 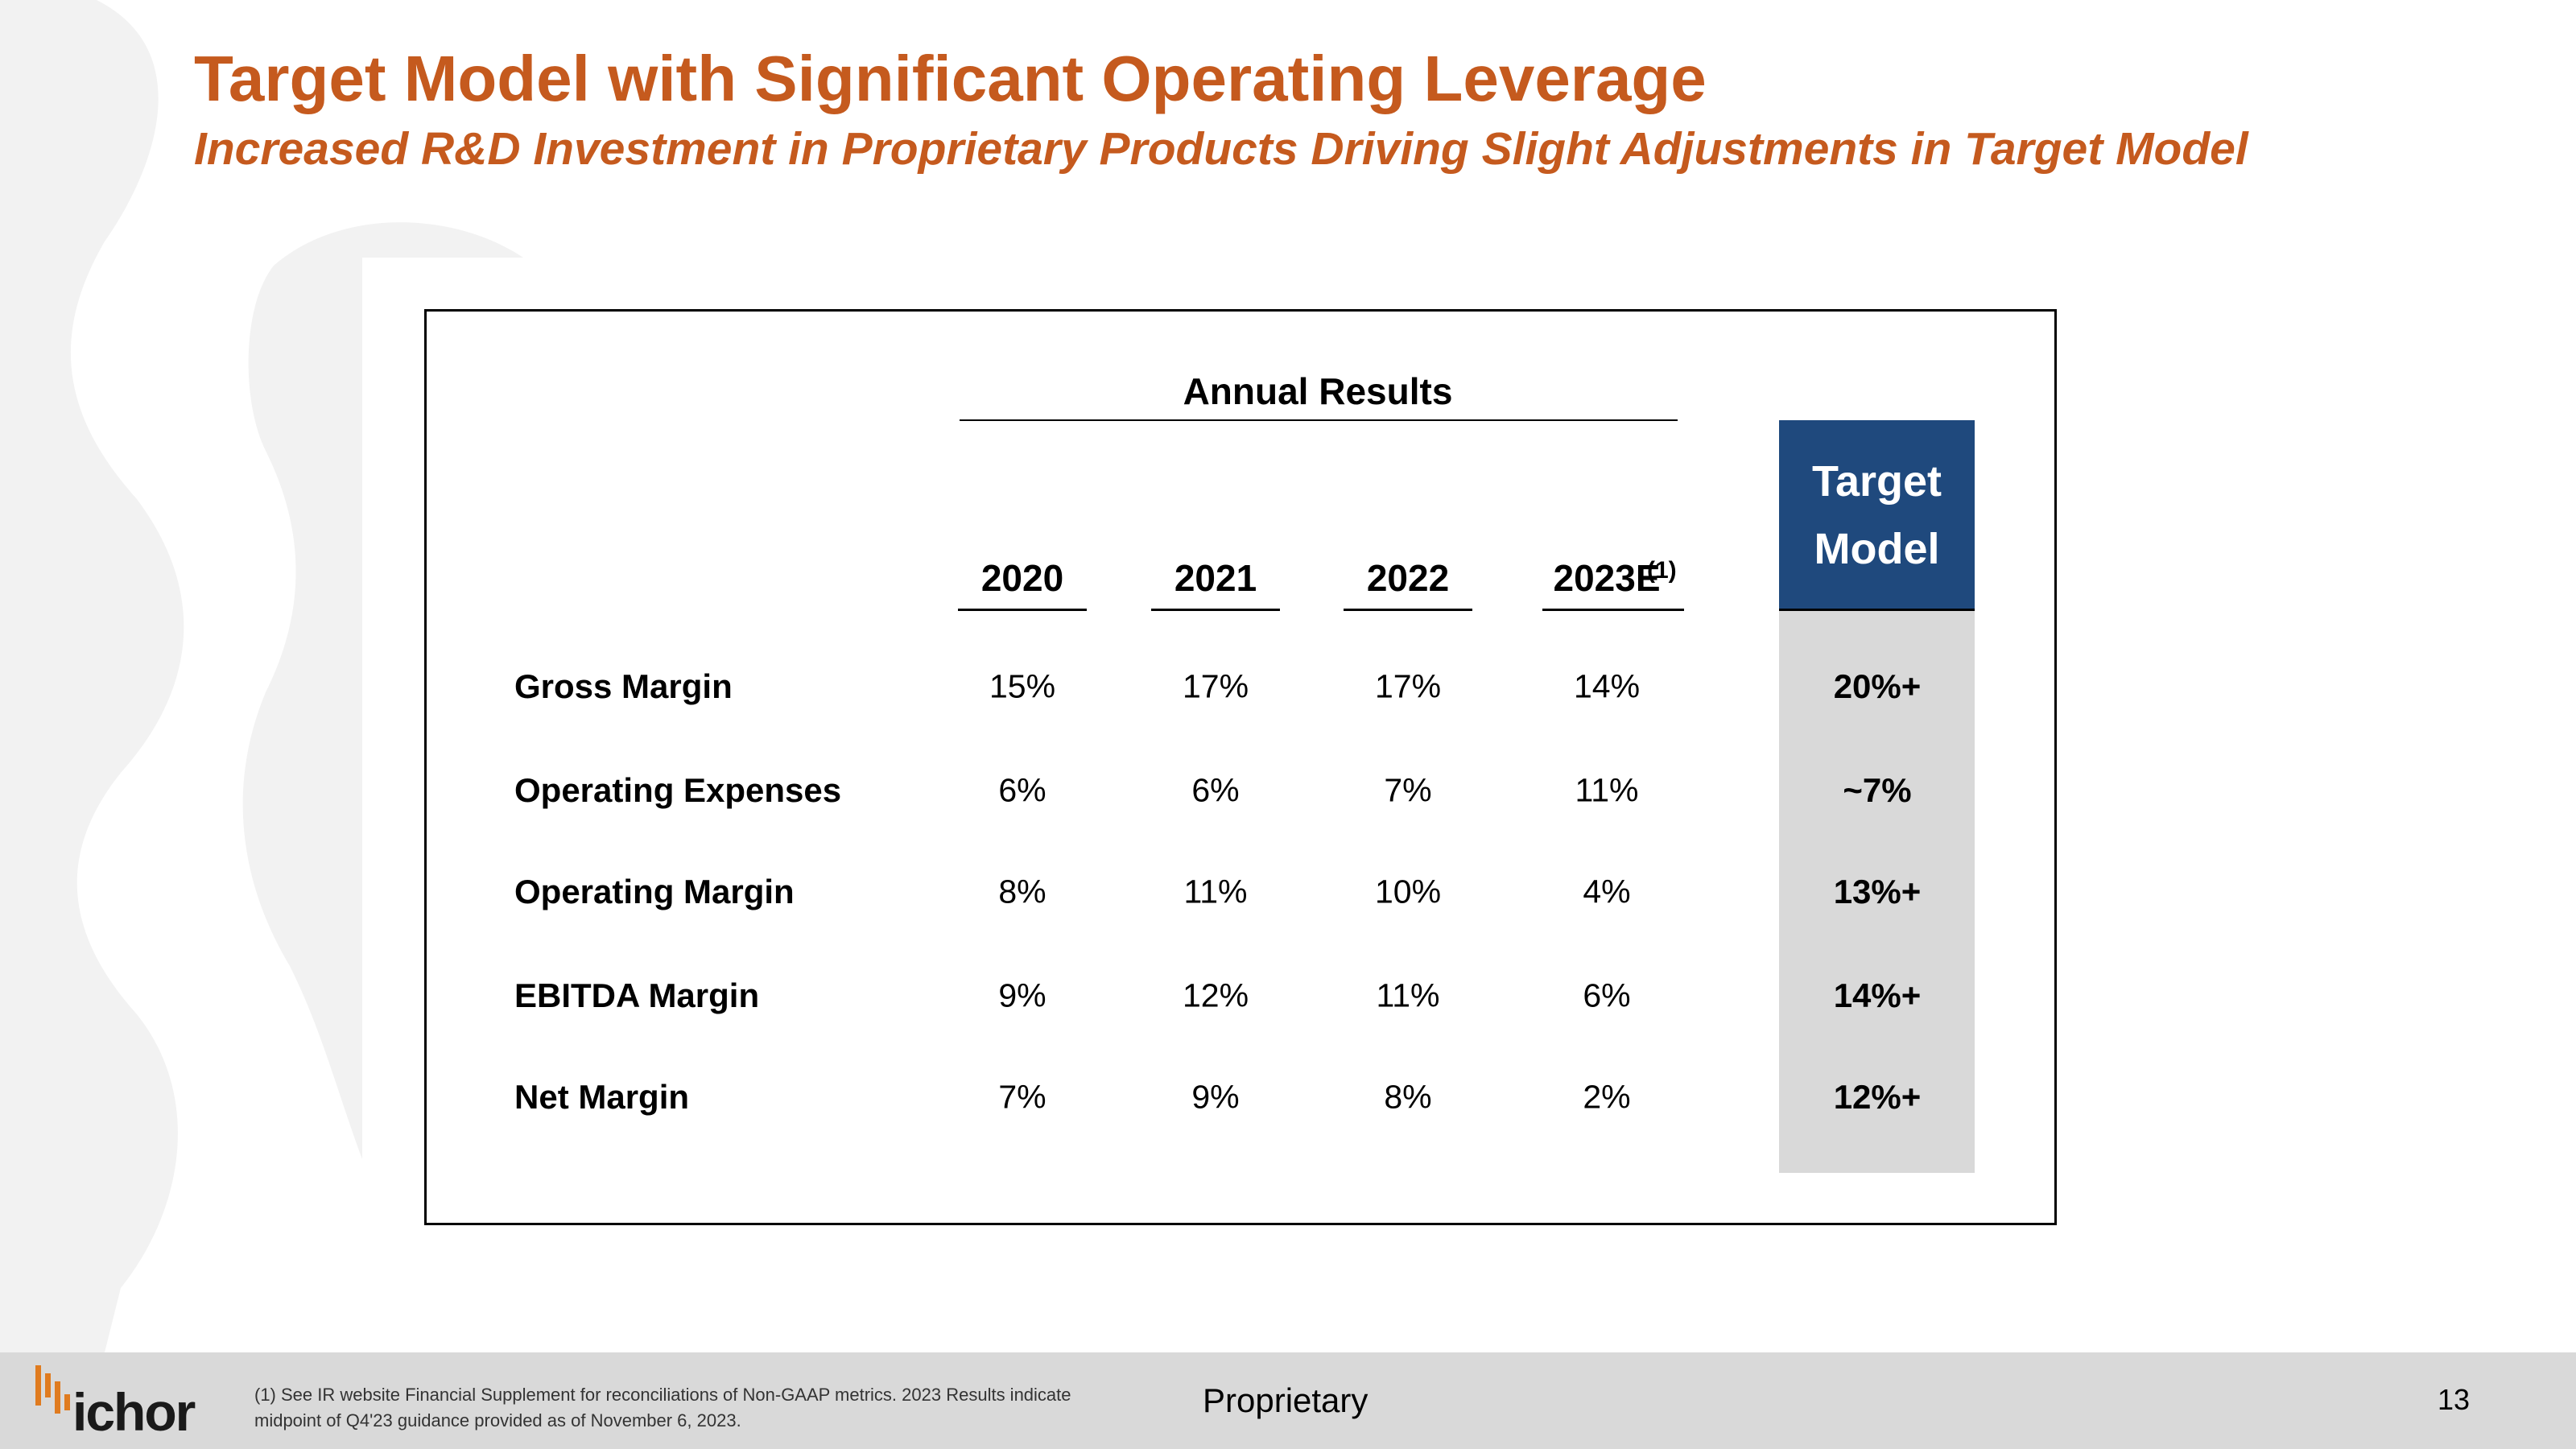 I want to click on page-number: 13, so click(x=2454, y=1399).